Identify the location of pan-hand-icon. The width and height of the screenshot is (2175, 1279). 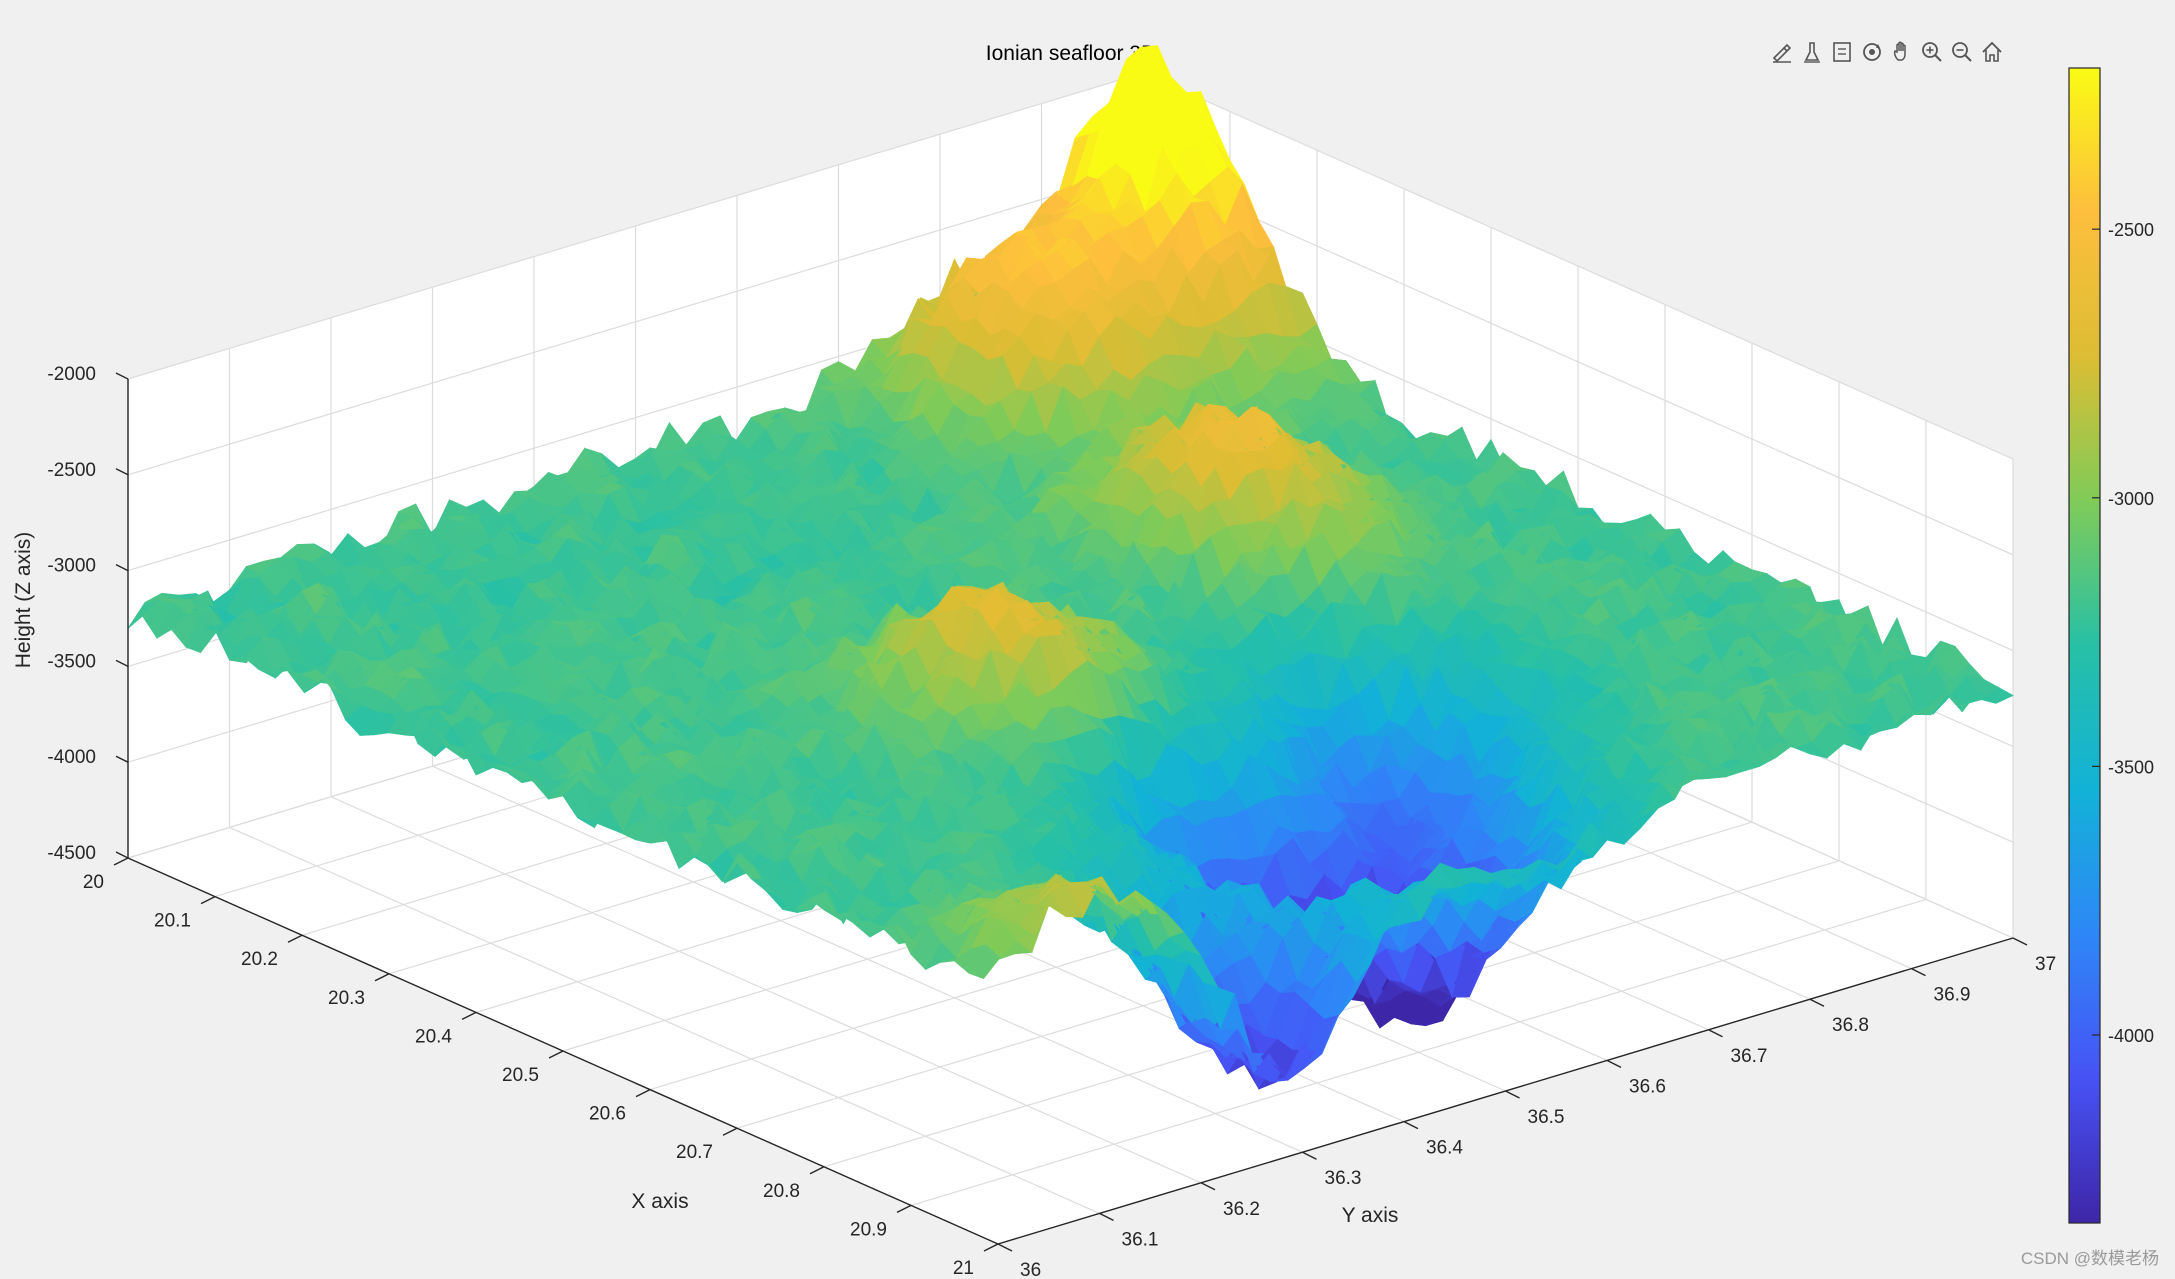
(1902, 52).